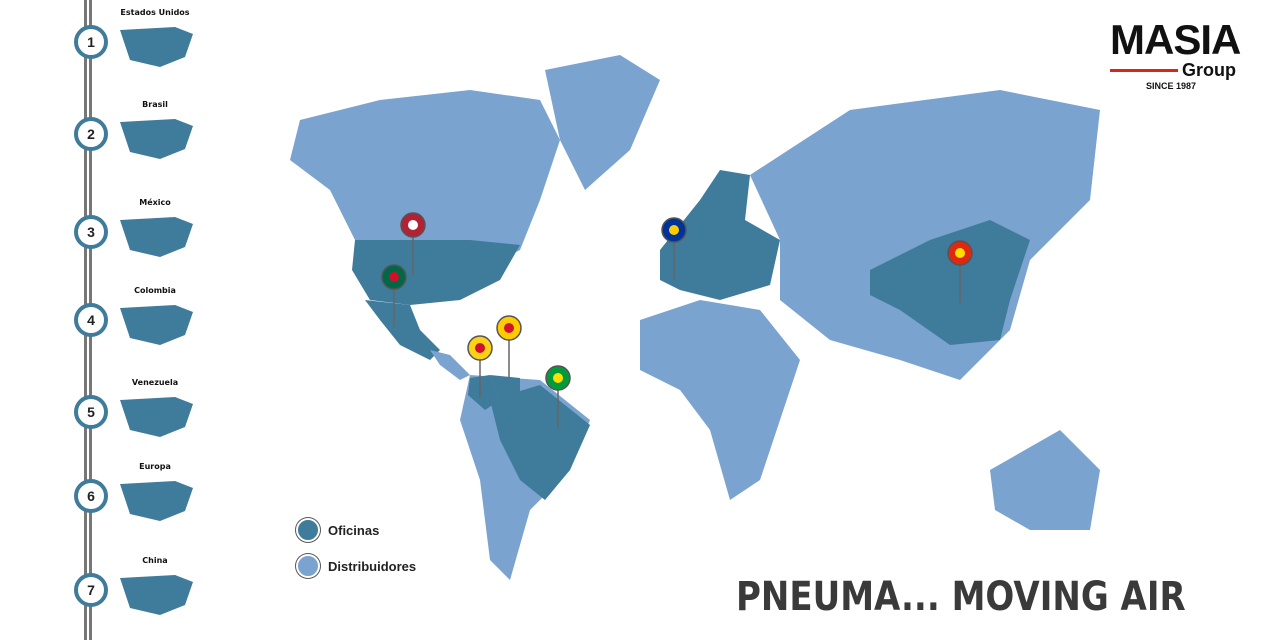 The height and width of the screenshot is (640, 1280). I want to click on country-label: Europa, so click(155, 466).